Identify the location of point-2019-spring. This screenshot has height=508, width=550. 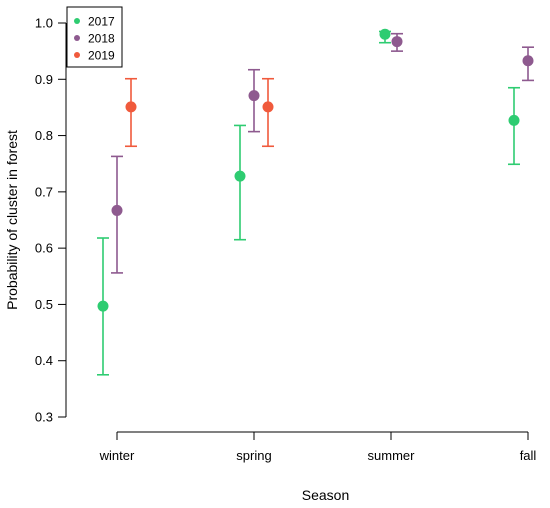
(268, 112).